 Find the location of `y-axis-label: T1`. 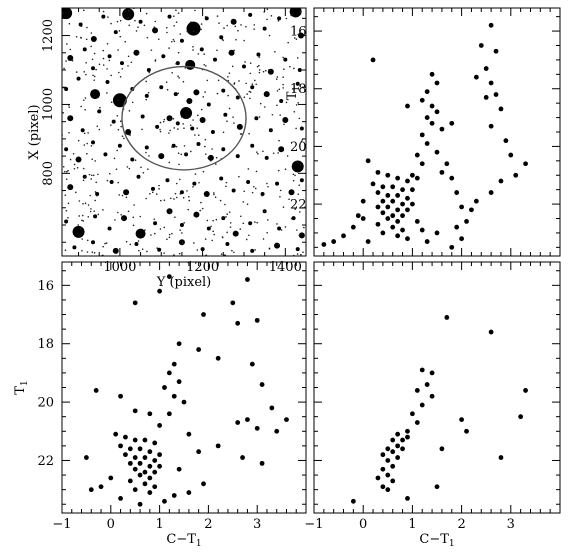

y-axis-label: T1 is located at coordinates (21, 387).